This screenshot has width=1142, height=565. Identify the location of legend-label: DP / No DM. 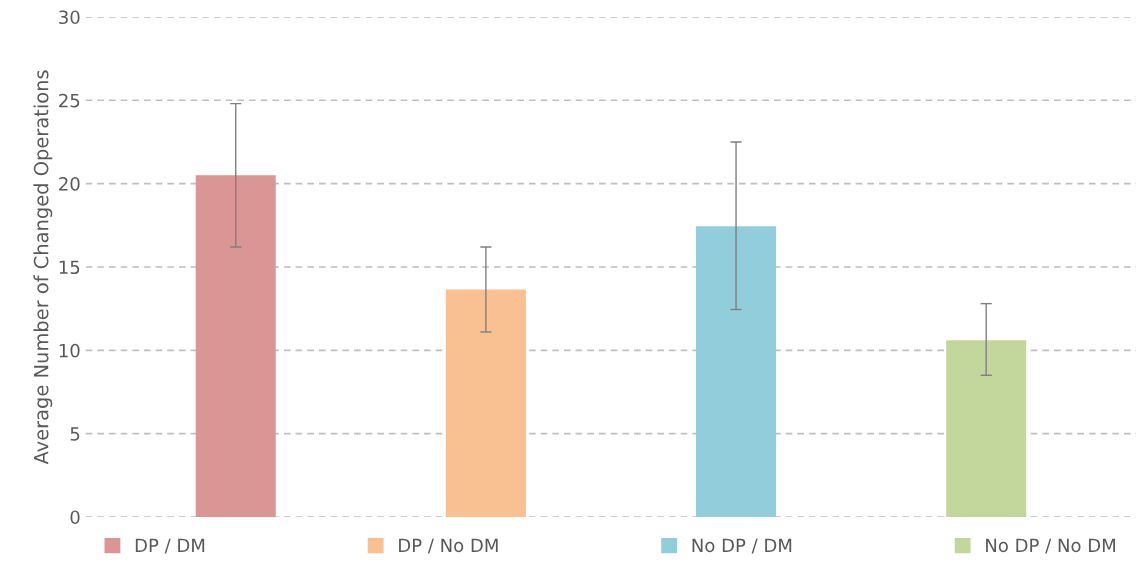
(448, 546).